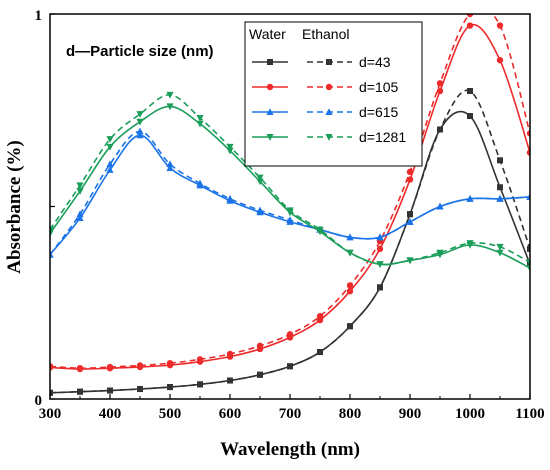 Image resolution: width=550 pixels, height=470 pixels. What do you see at coordinates (290, 414) in the screenshot?
I see `x-tick-label: 700` at bounding box center [290, 414].